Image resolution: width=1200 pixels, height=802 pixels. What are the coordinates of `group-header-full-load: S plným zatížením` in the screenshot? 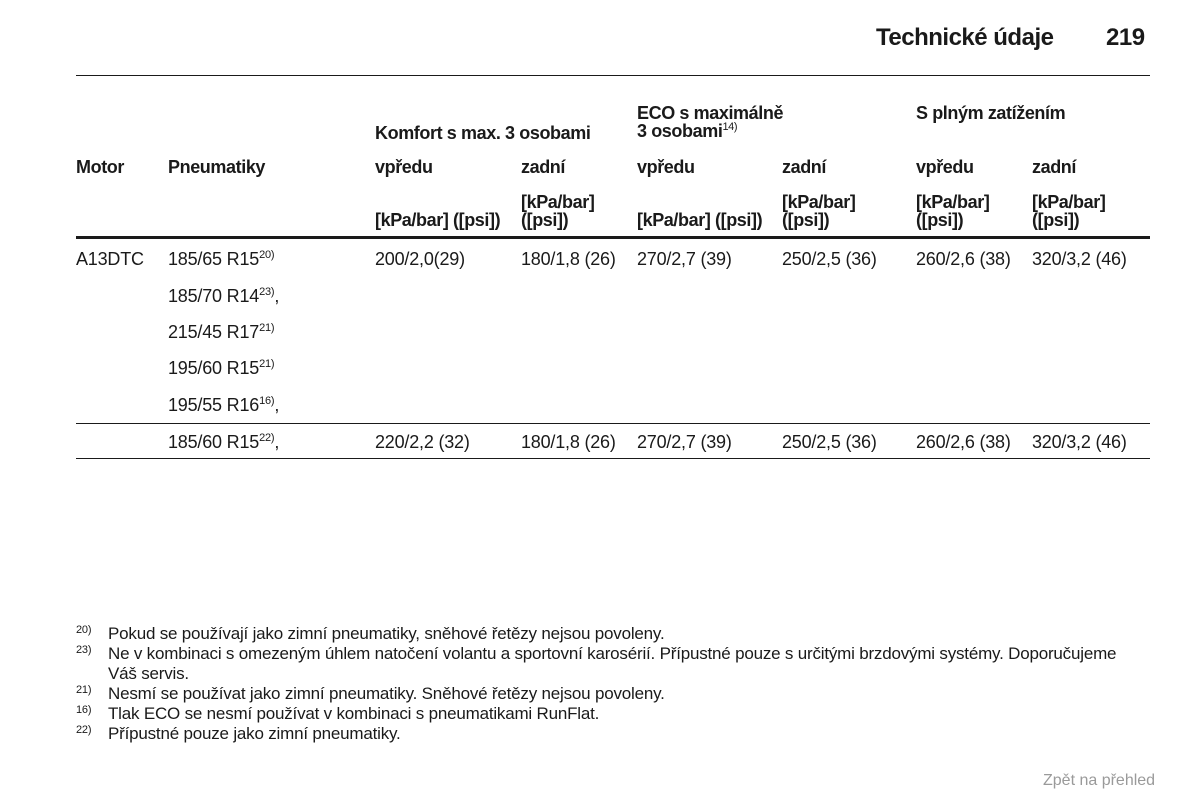 It's located at (991, 113).